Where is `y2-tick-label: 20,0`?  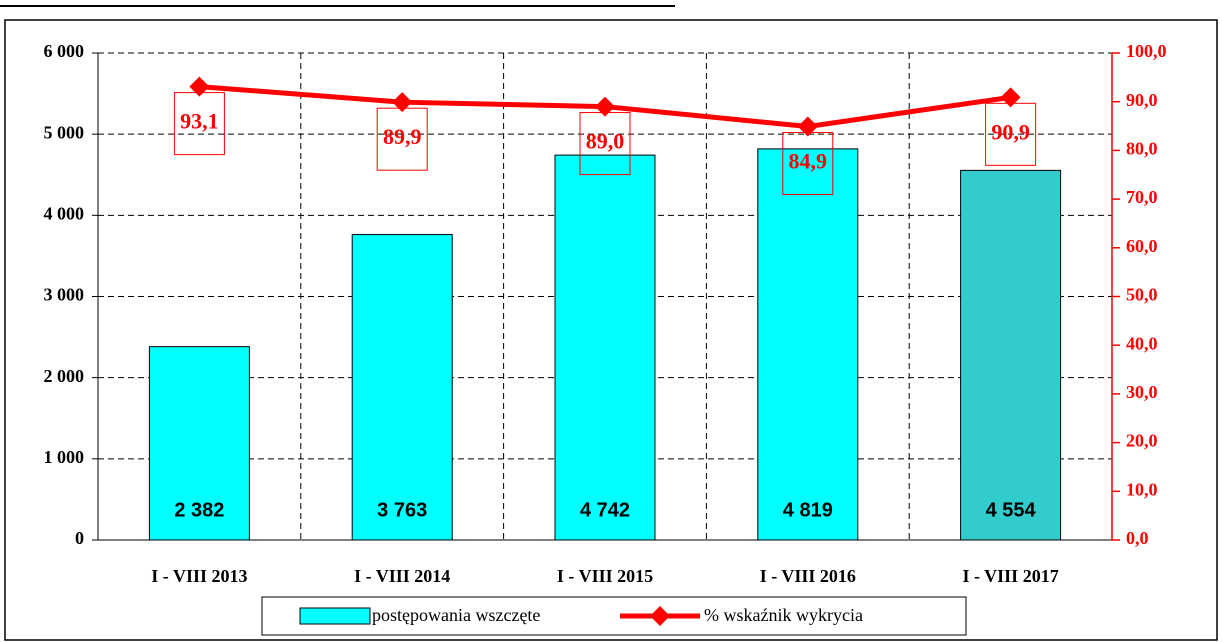
y2-tick-label: 20,0 is located at coordinates (1142, 441).